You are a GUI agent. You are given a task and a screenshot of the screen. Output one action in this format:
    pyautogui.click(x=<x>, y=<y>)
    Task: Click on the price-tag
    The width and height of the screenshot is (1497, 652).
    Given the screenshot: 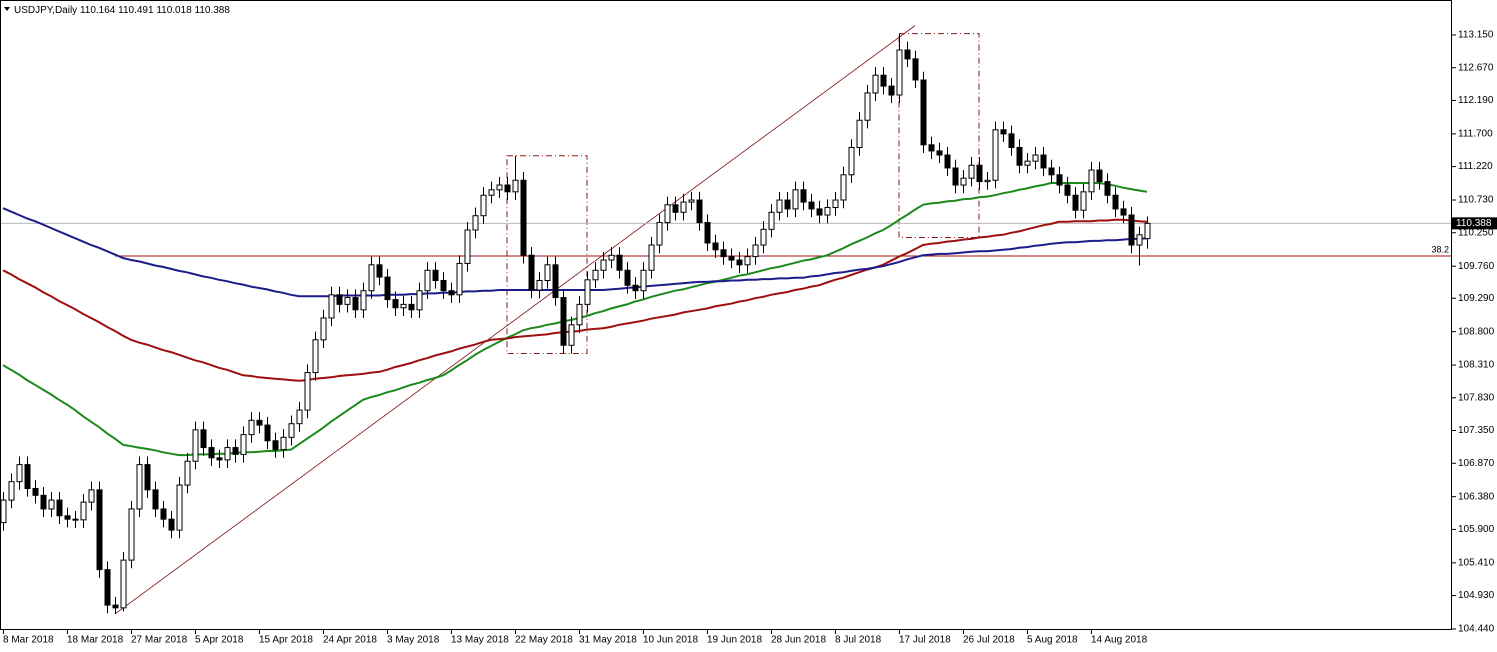 What is the action you would take?
    pyautogui.click(x=1474, y=223)
    